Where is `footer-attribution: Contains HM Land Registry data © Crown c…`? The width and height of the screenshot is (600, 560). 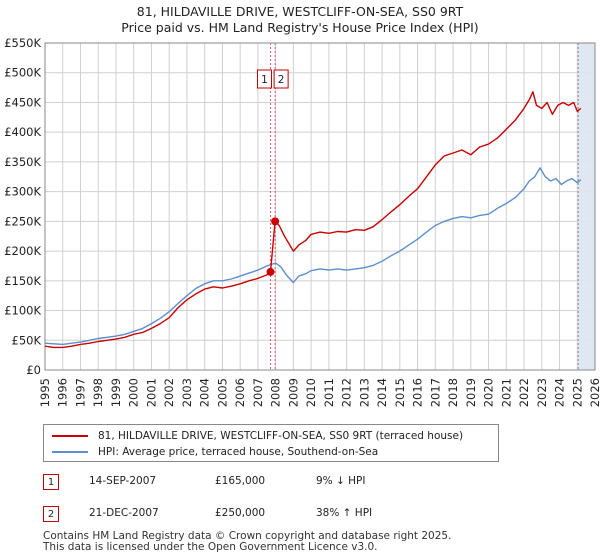
footer-attribution: Contains HM Land Registry data © Crown c… is located at coordinates (247, 542).